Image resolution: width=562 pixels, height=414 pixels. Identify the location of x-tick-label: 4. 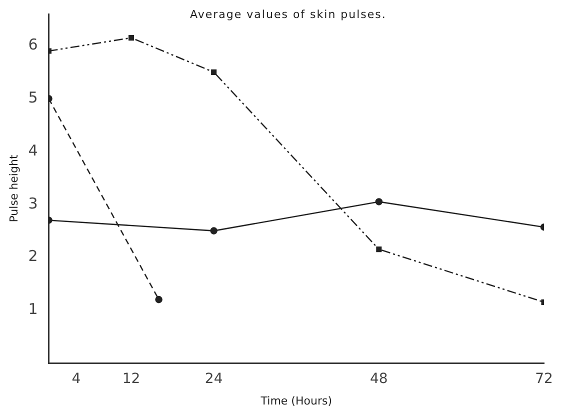
(76, 379).